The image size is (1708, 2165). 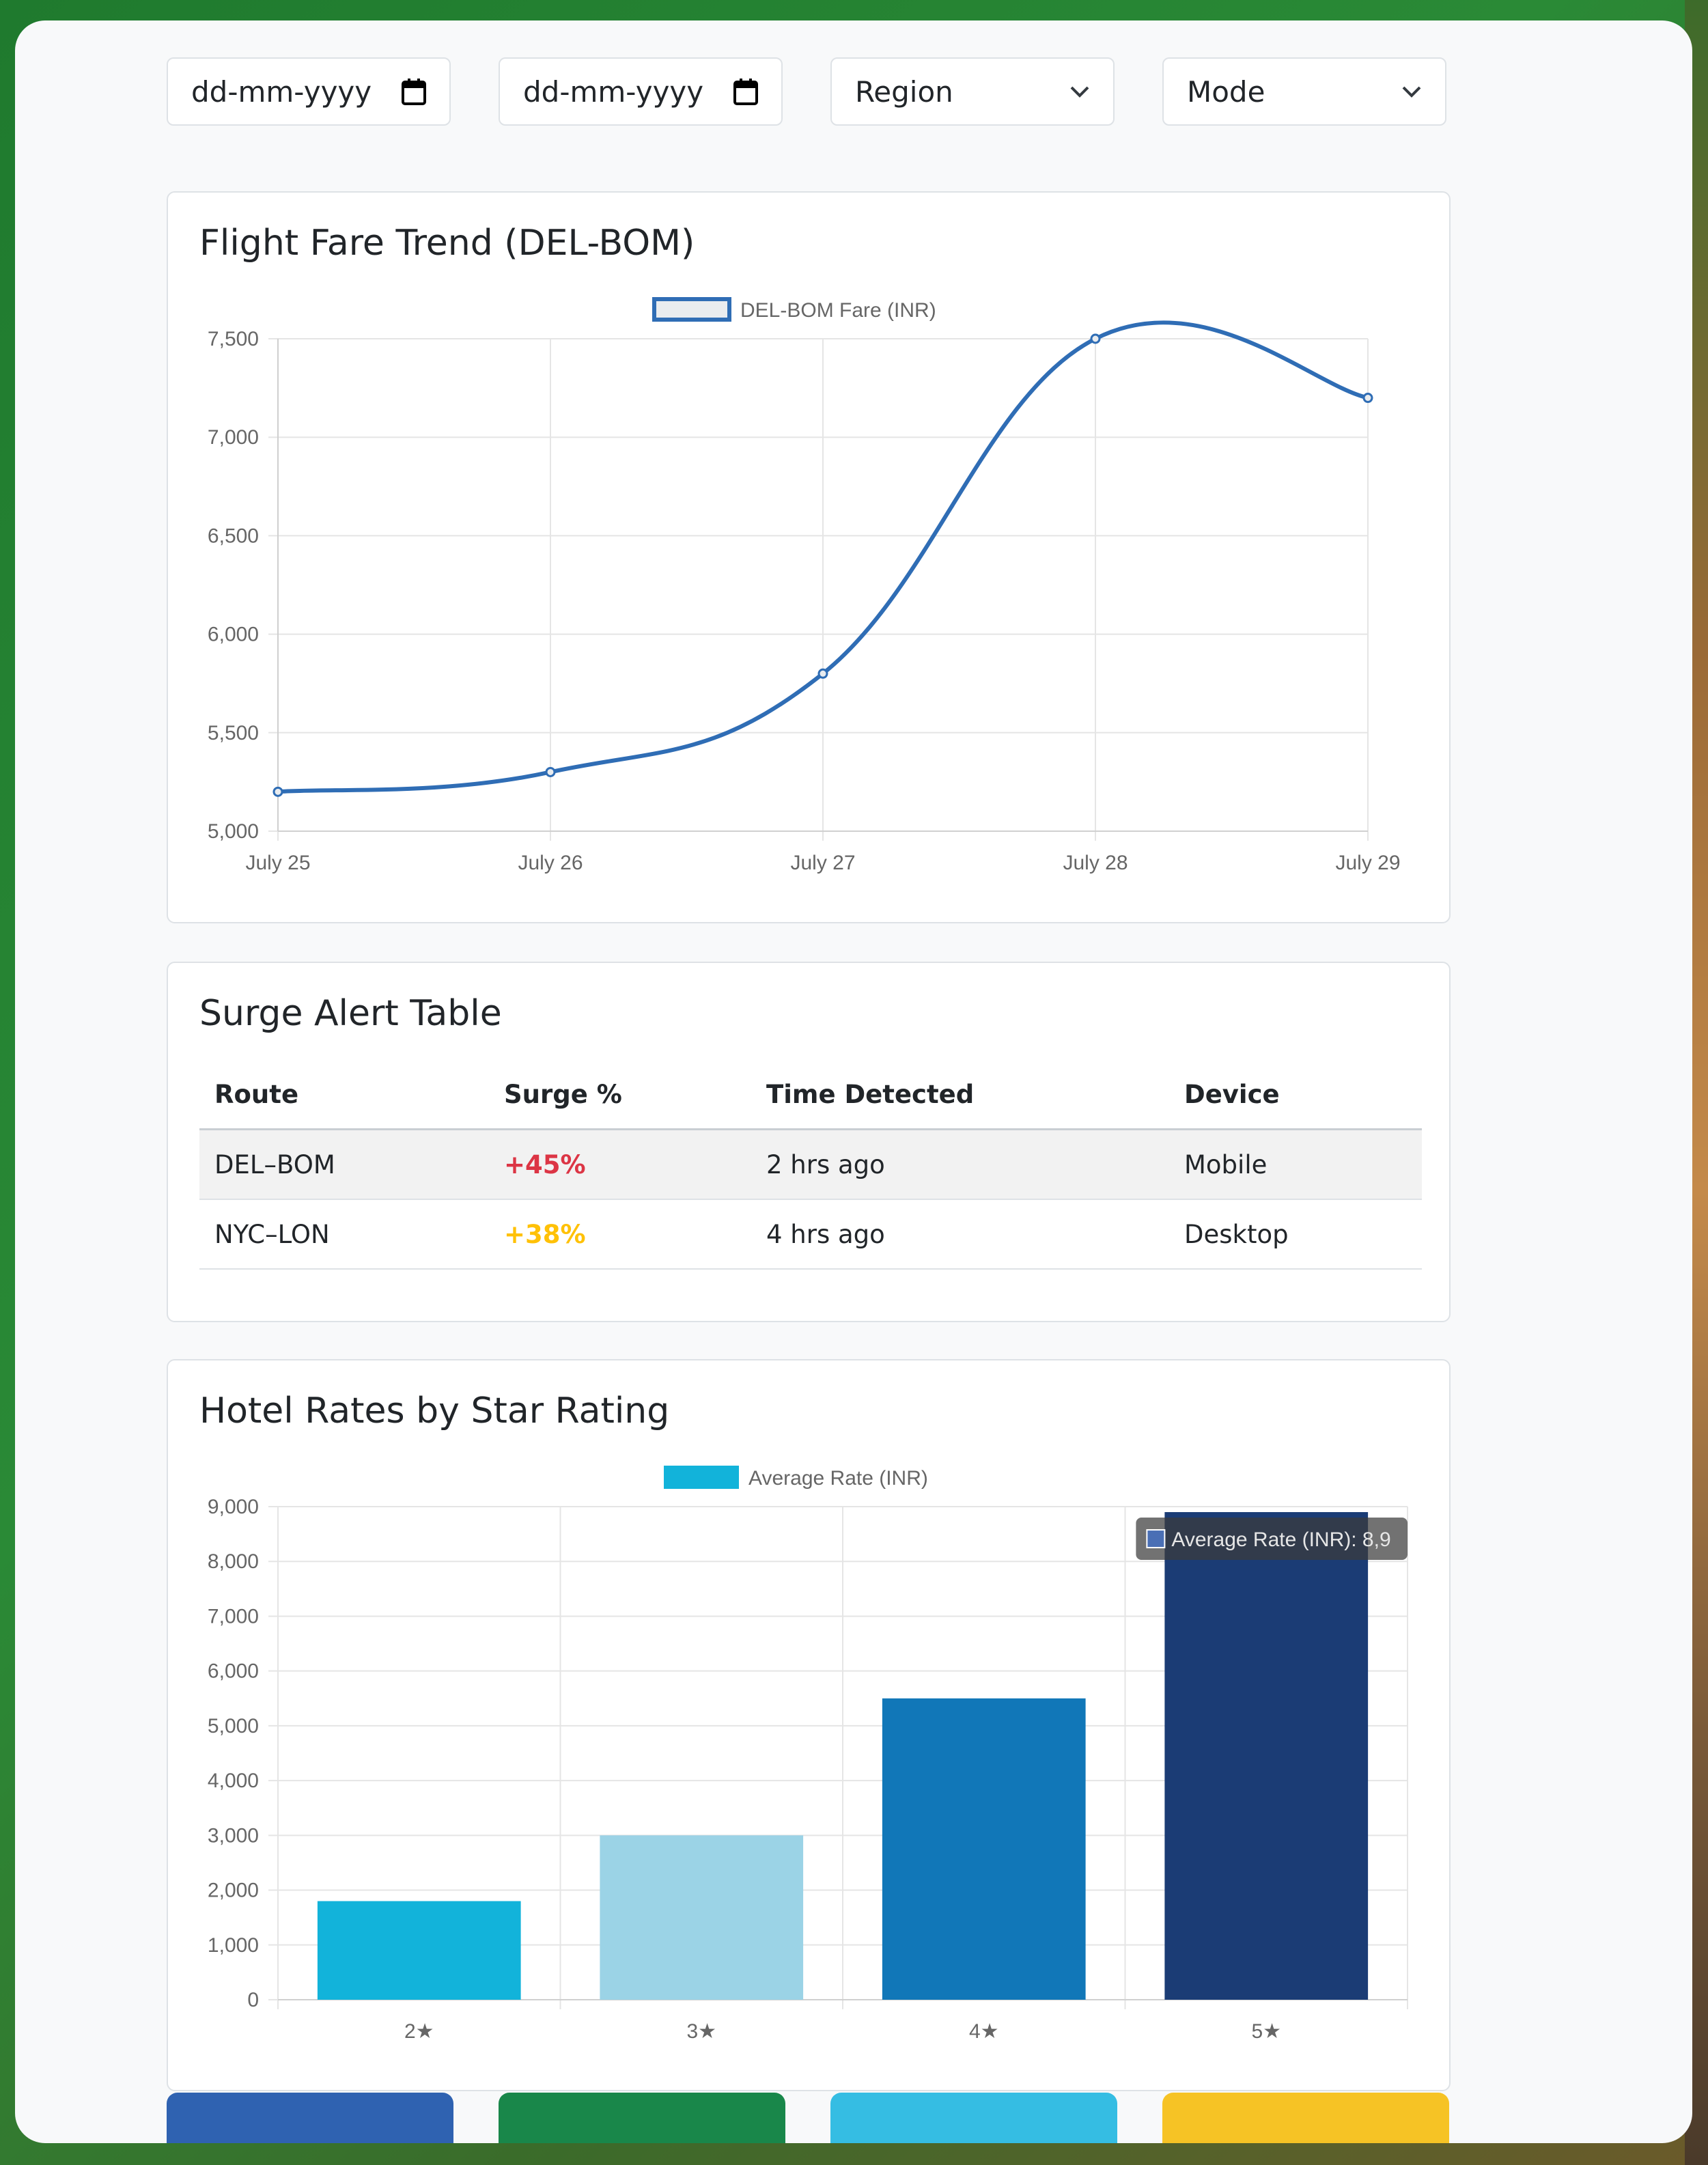 I want to click on y-tick-label: 6,500, so click(x=233, y=536).